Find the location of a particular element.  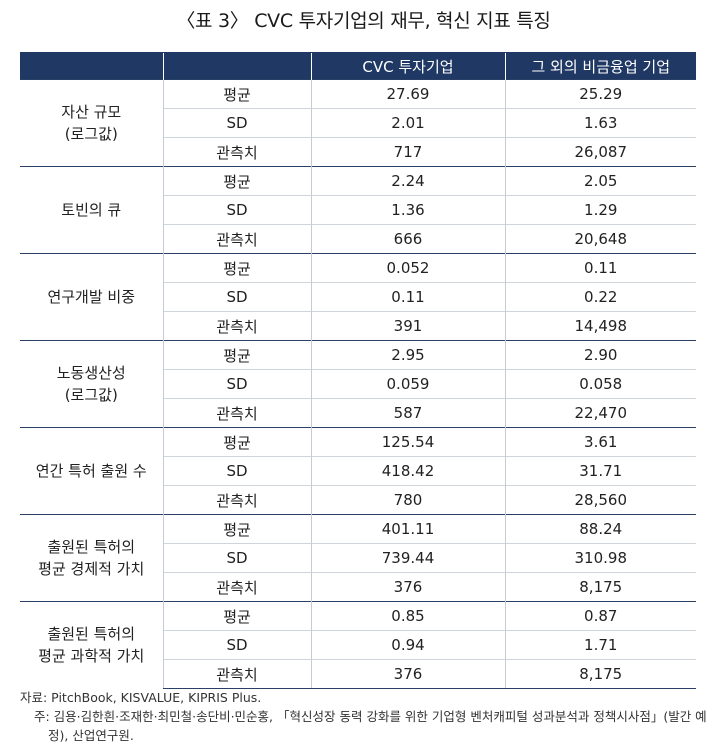

table-row: SD 739.44 310.98 is located at coordinates (358, 558).